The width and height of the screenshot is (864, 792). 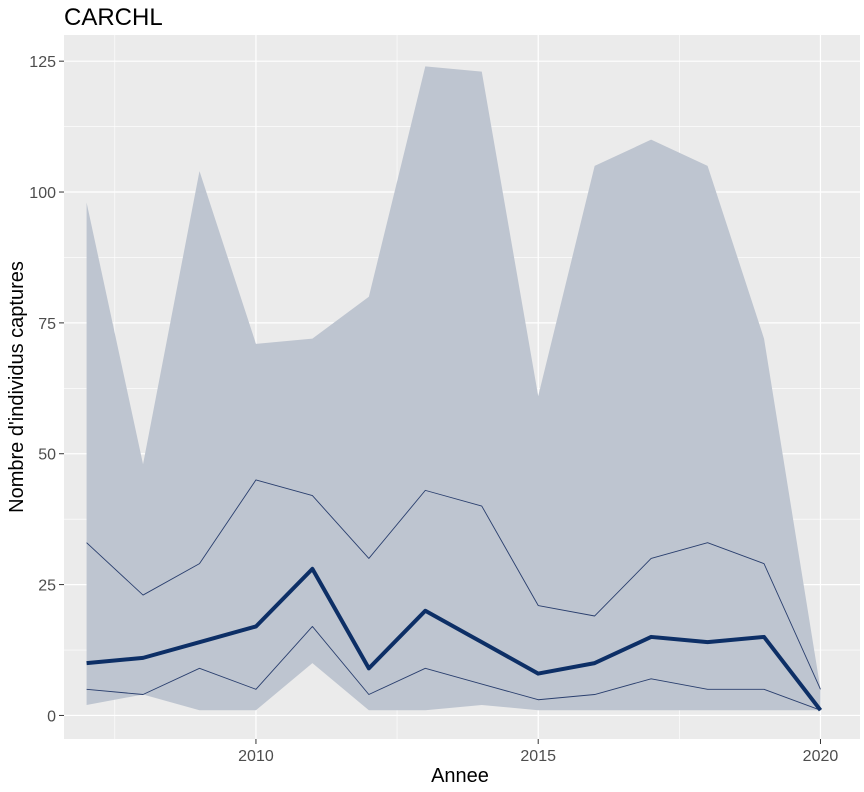 What do you see at coordinates (46, 389) in the screenshot?
I see `y-axis: 0 25 50 75 100 125` at bounding box center [46, 389].